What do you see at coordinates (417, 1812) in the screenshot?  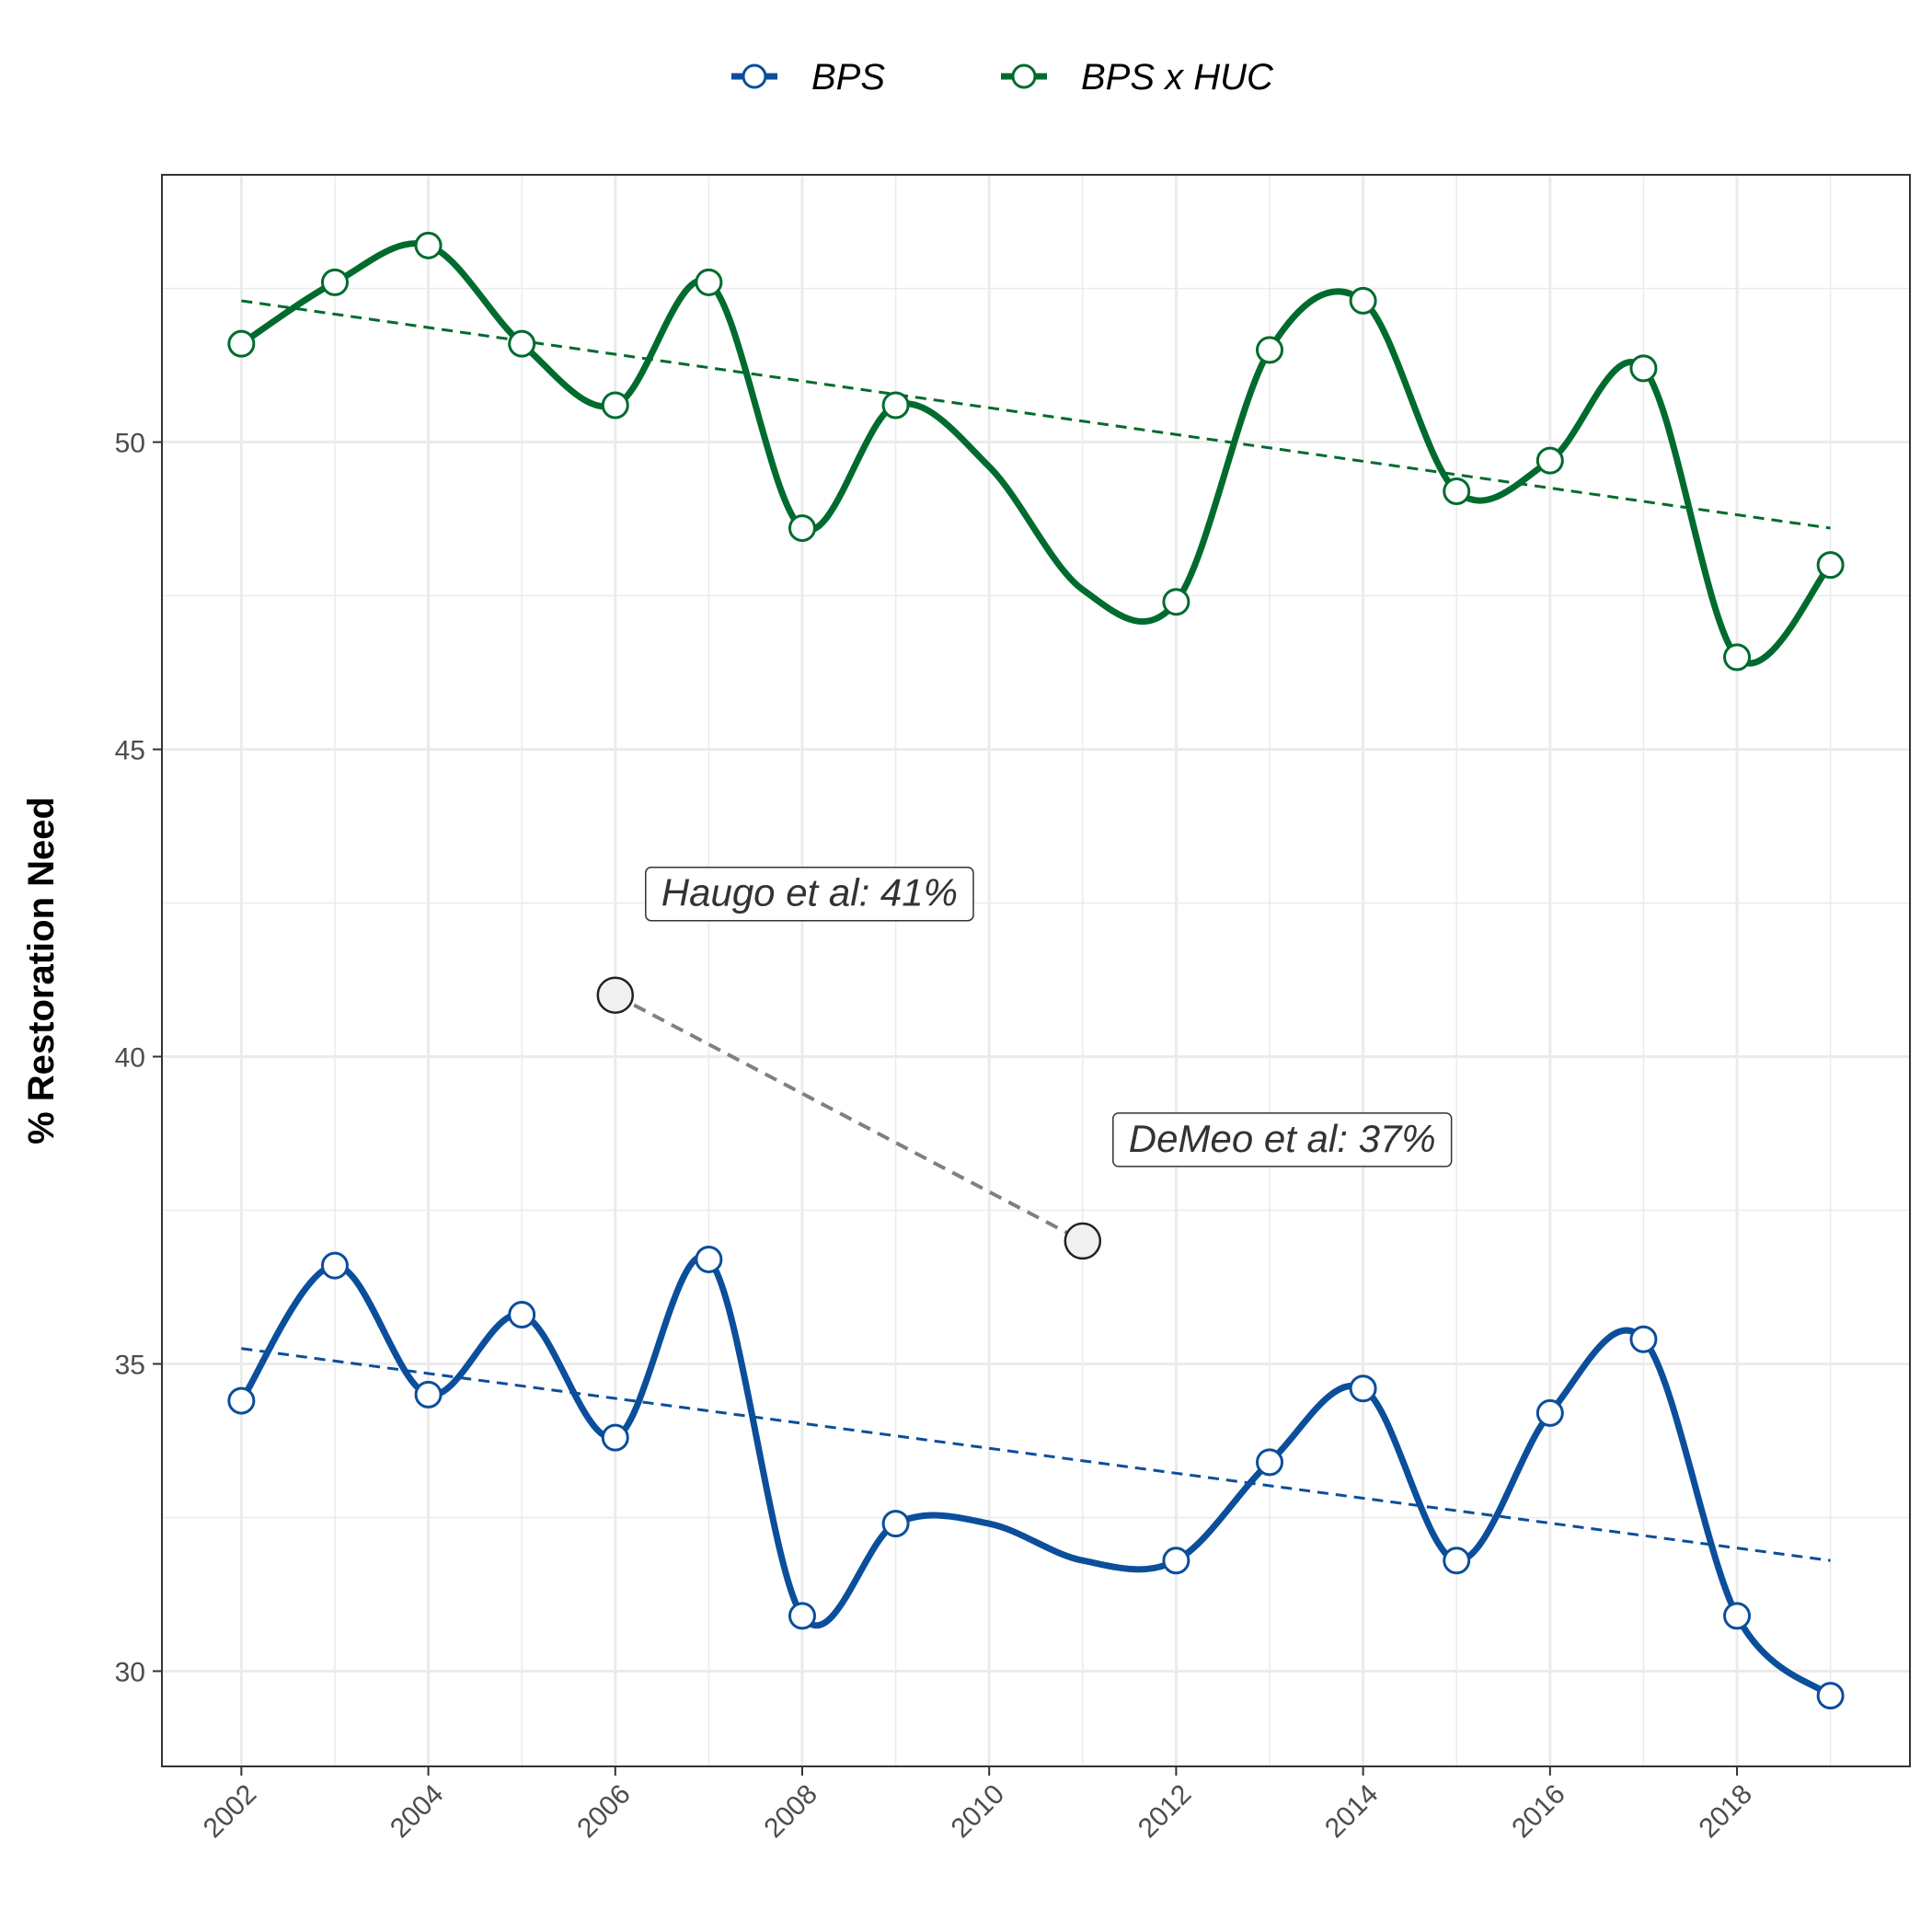 I see `x-tick-label: 2004` at bounding box center [417, 1812].